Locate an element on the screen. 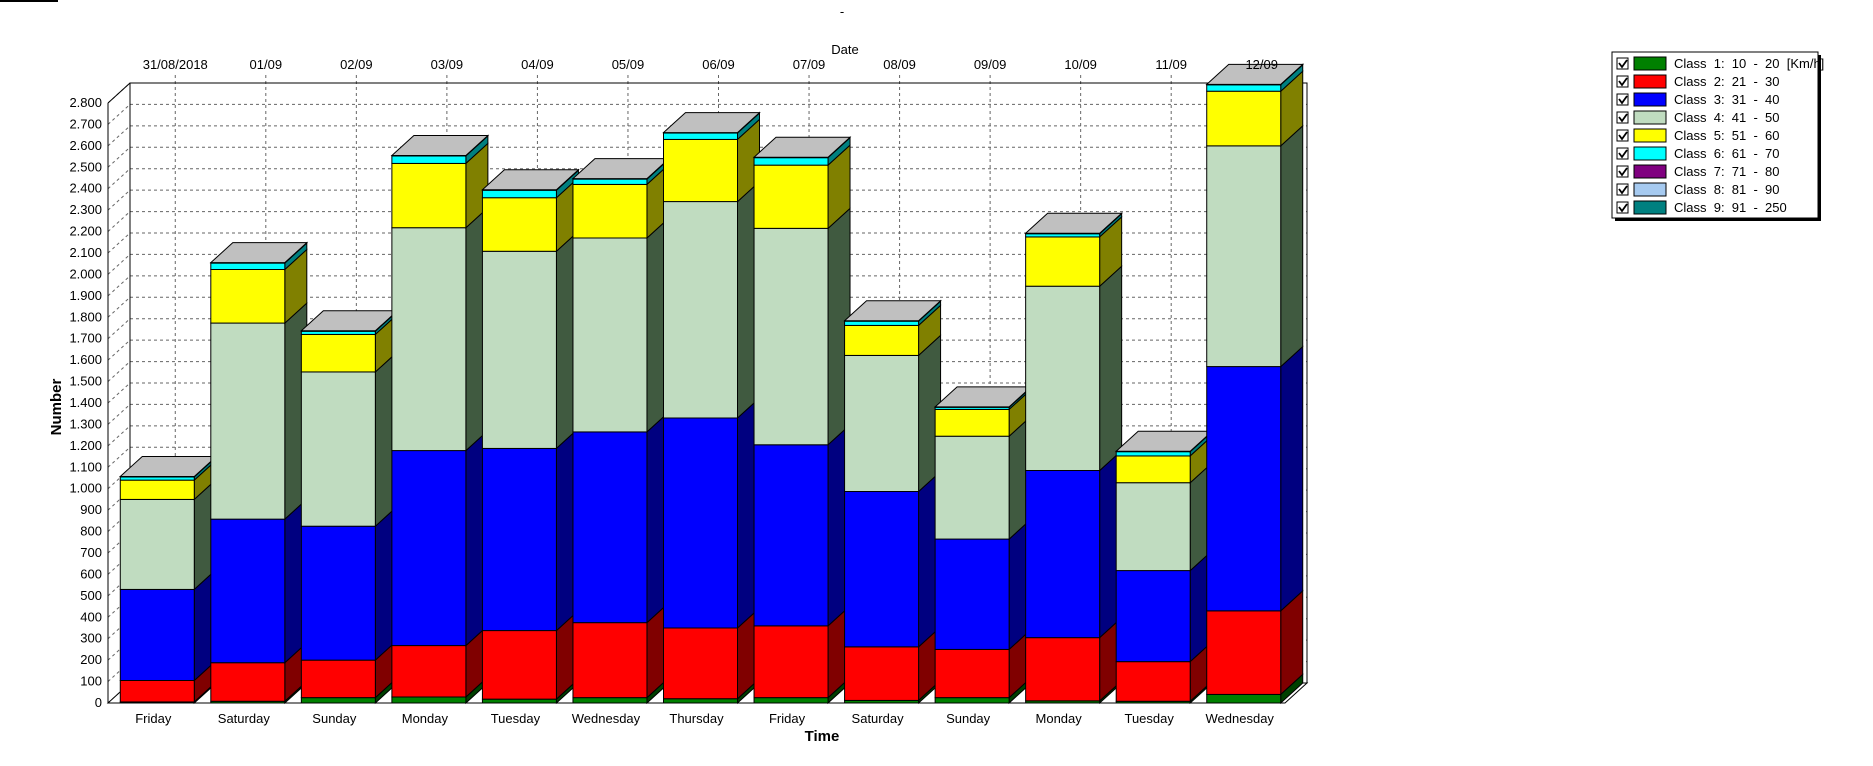 This screenshot has width=1873, height=766. top-date-label: 31/08/2018 is located at coordinates (175, 64).